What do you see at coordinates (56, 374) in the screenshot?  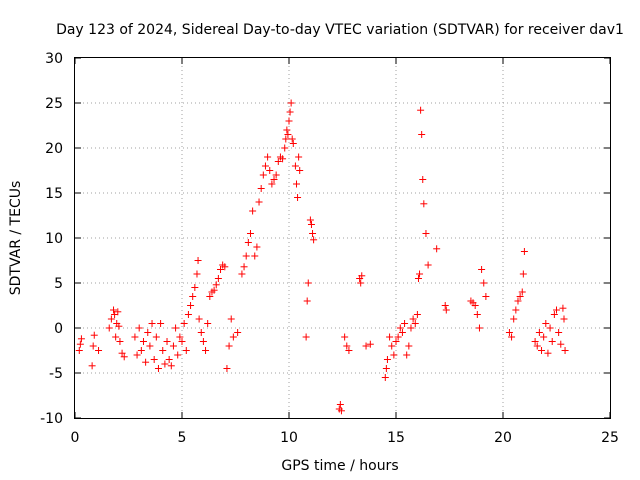 I see `y-tick-label: -5` at bounding box center [56, 374].